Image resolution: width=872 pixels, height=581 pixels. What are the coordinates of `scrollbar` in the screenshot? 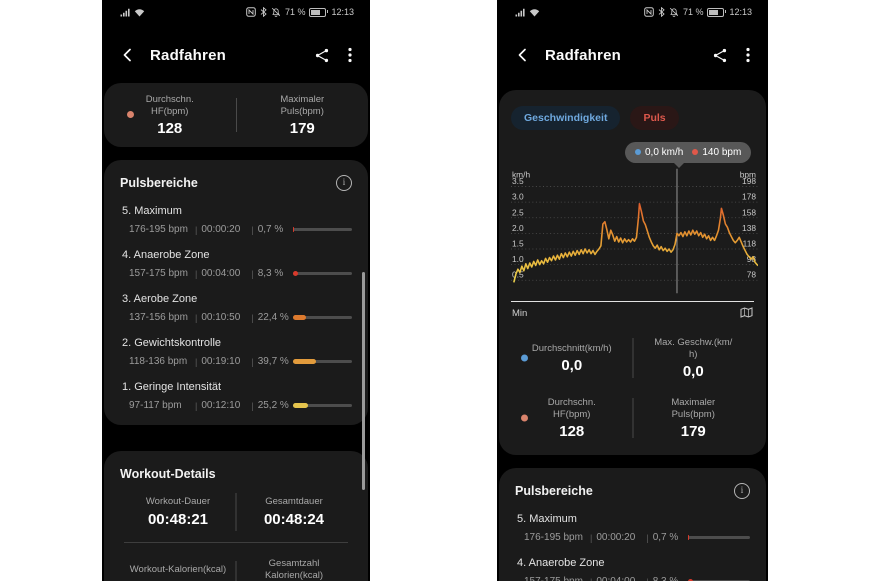 It's located at (363, 381).